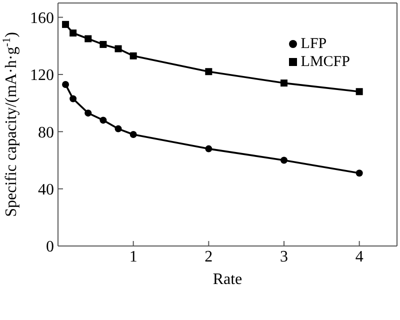 The image size is (400, 320). I want to click on y-tick-label: 0, so click(50, 247).